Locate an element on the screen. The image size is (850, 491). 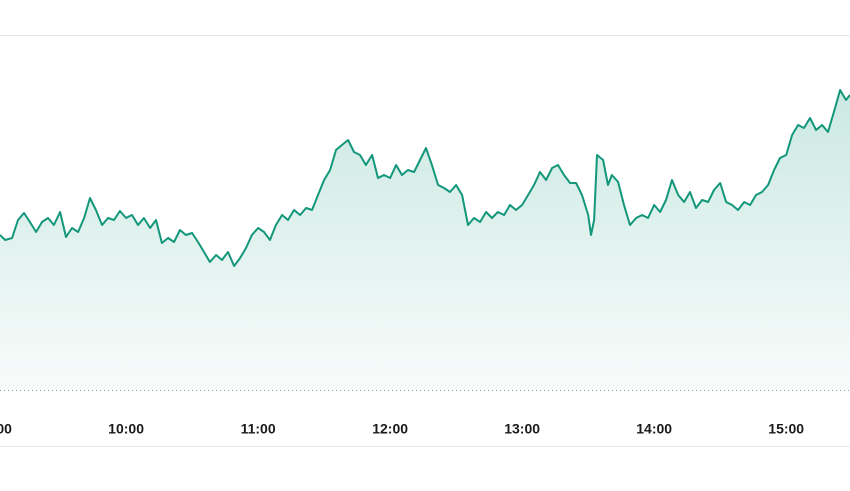
x-tick-label: 11:00 is located at coordinates (258, 429).